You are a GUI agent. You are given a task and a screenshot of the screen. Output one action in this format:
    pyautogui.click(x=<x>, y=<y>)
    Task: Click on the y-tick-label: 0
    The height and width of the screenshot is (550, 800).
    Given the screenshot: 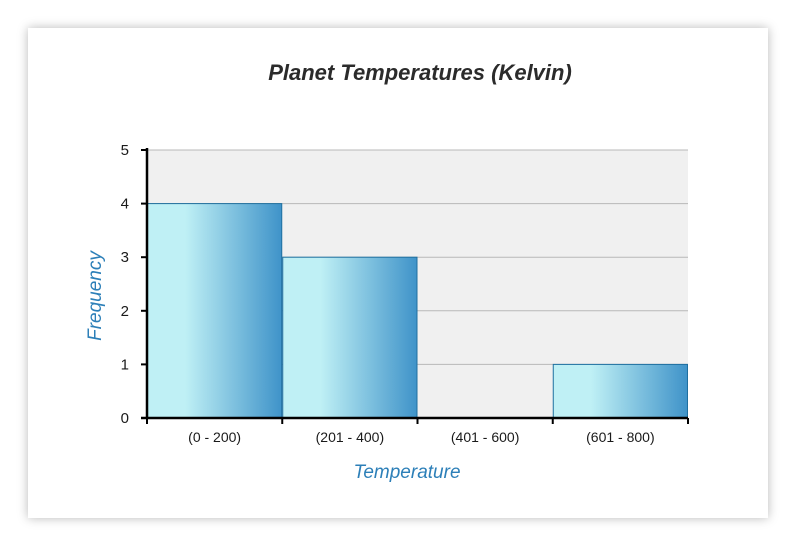 What is the action you would take?
    pyautogui.click(x=125, y=418)
    